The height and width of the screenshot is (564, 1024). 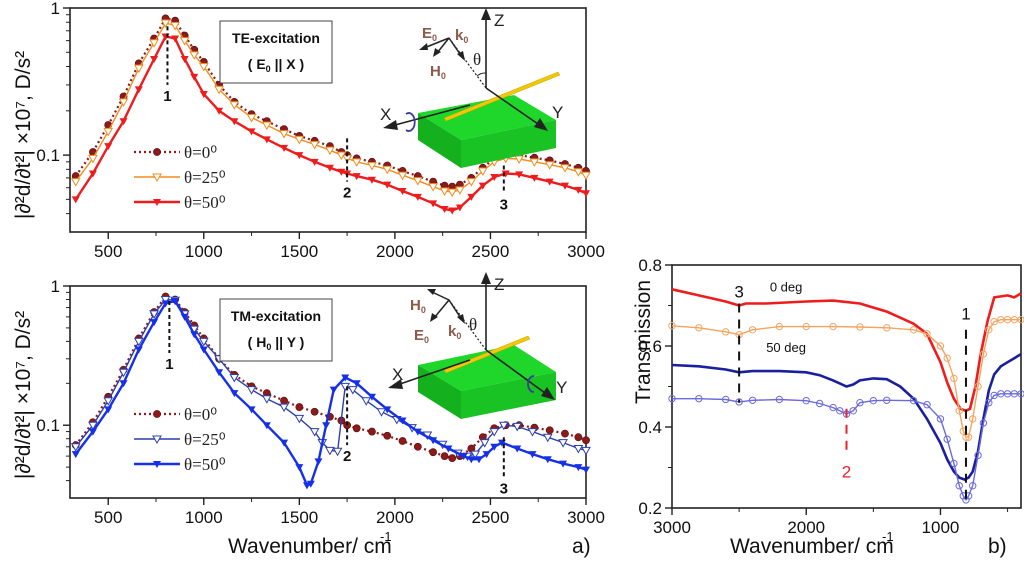 I want to click on legend-label: θ=0⁰, so click(x=200, y=414).